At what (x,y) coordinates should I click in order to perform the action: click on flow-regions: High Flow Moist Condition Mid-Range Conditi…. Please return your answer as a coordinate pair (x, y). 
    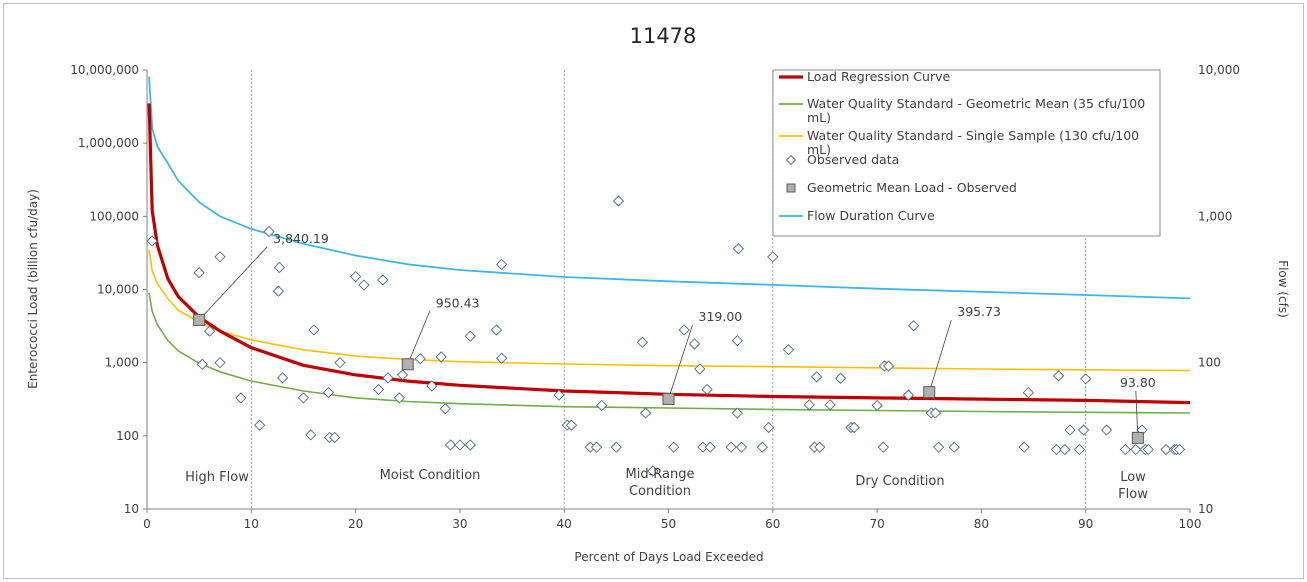
    Looking at the image, I should click on (666, 484).